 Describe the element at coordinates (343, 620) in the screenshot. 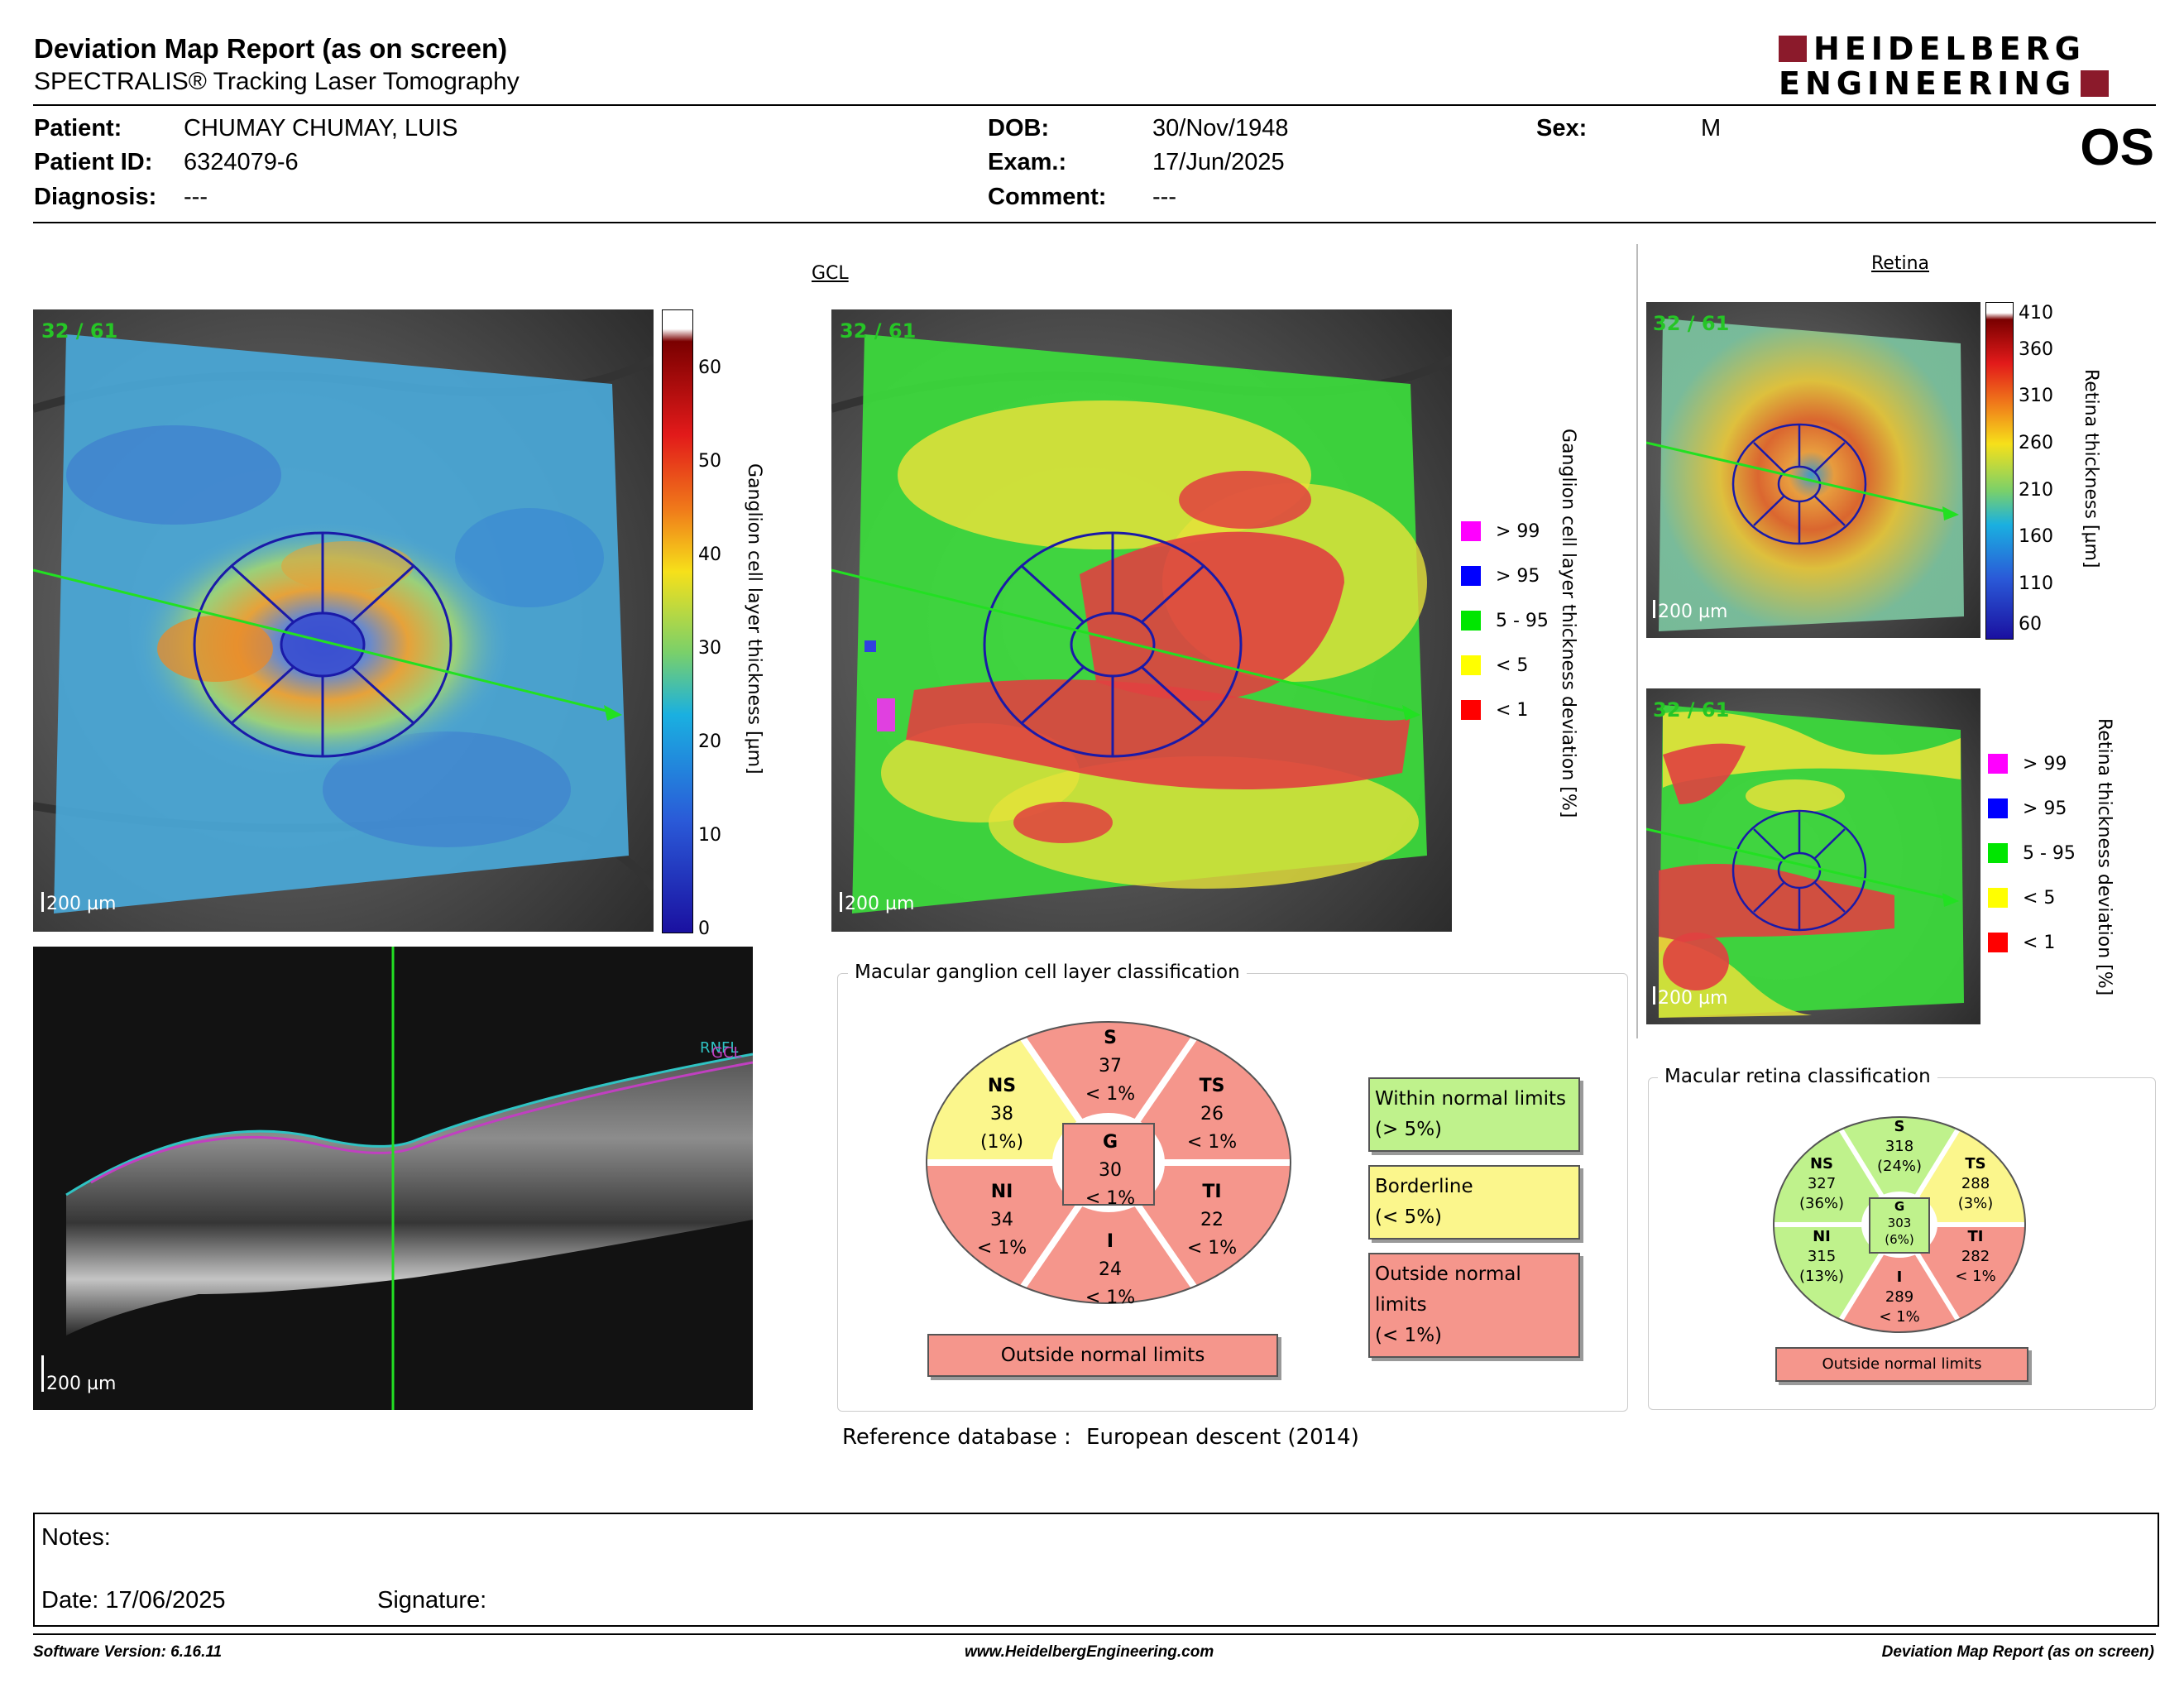

I see `gcl-thickness-map: 32 / 61 200 µm` at that location.